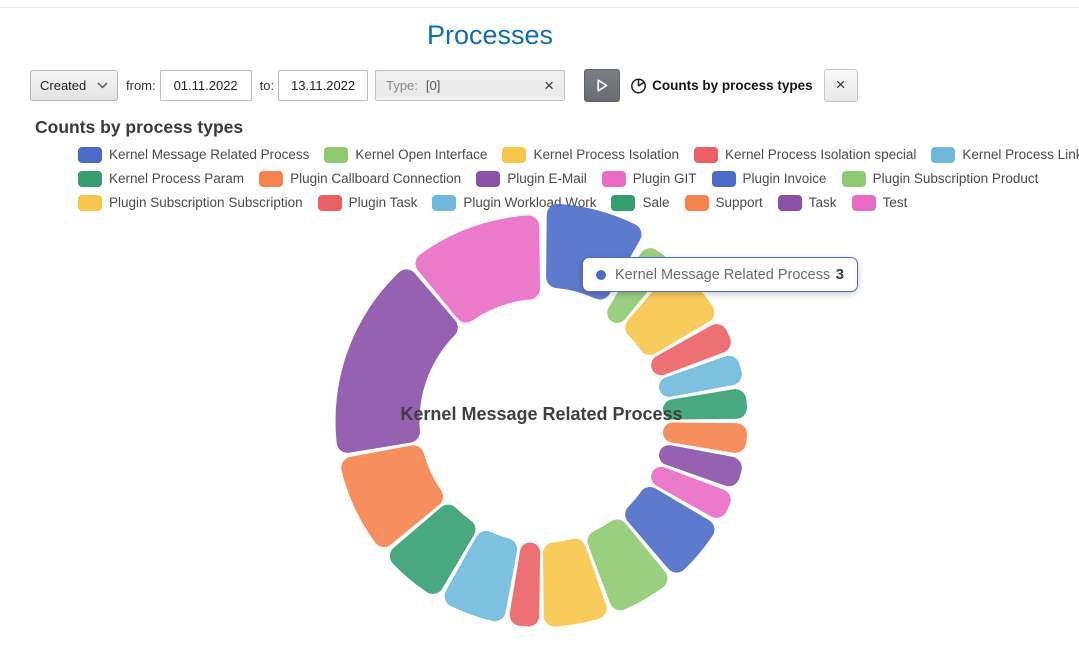  Describe the element at coordinates (549, 85) in the screenshot. I see `clear-type-filter-icon: ×` at that location.